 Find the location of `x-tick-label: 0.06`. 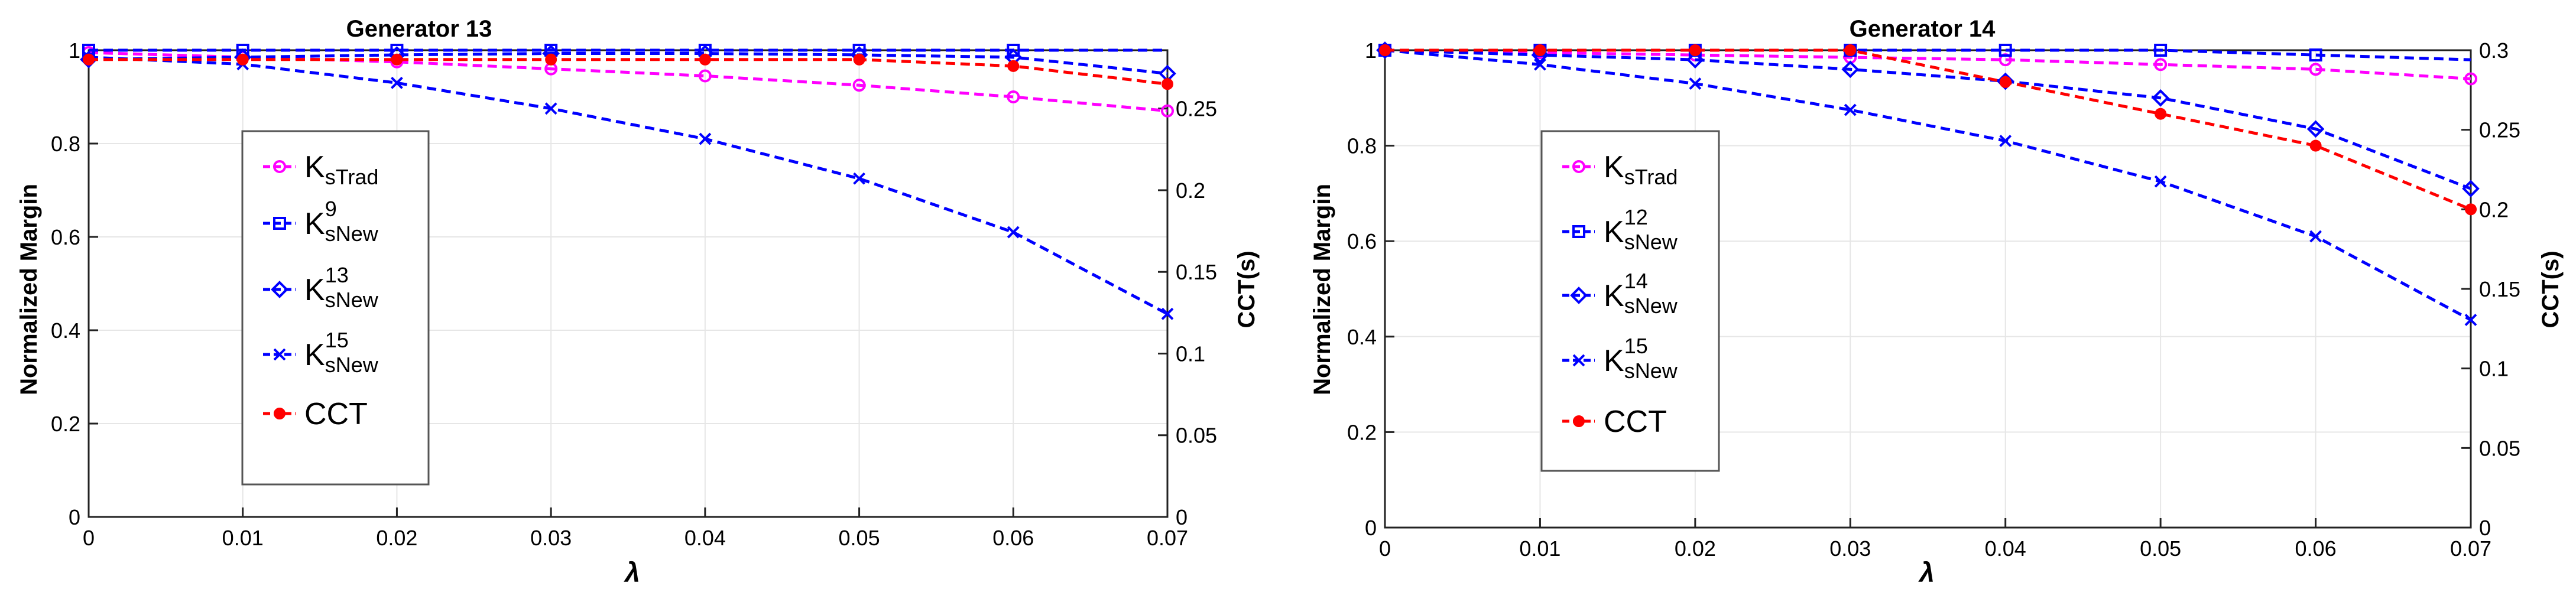

x-tick-label: 0.06 is located at coordinates (1013, 538).